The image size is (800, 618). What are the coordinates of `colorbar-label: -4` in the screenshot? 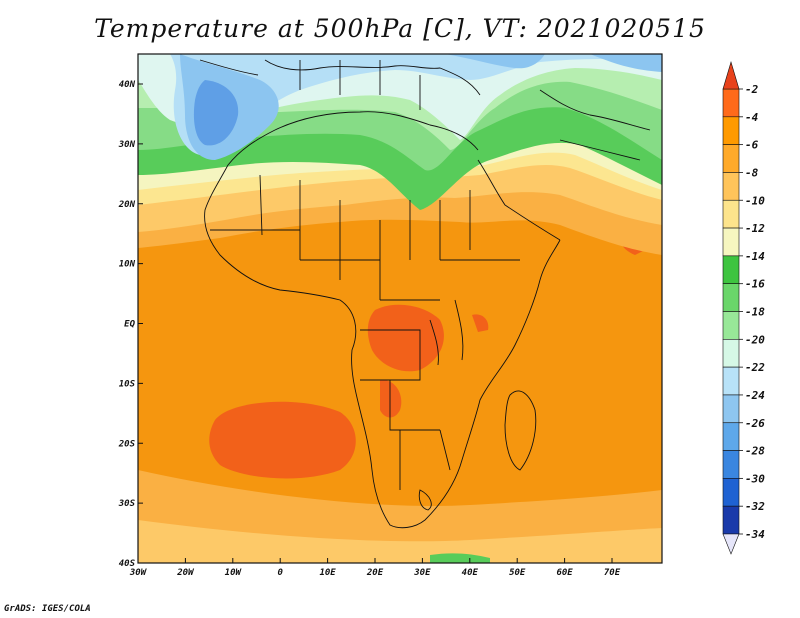 It's located at (752, 117).